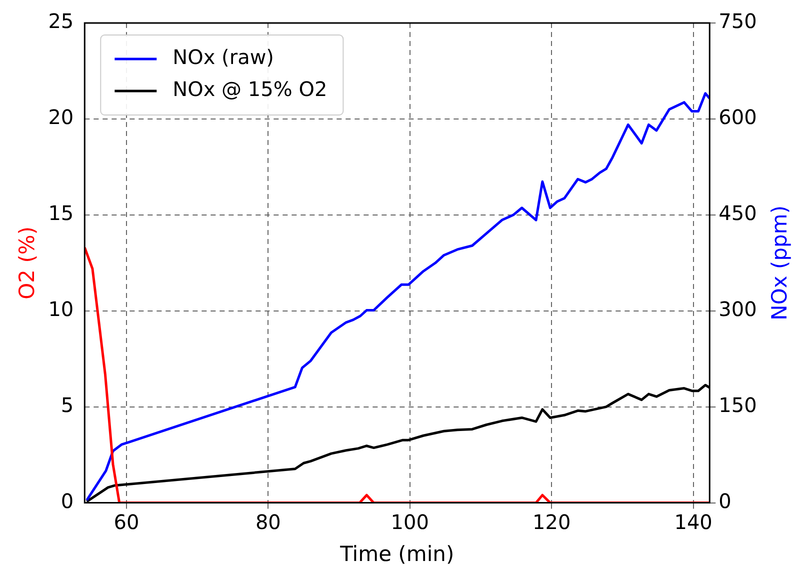  I want to click on y2-tick-label: 450, so click(737, 213).